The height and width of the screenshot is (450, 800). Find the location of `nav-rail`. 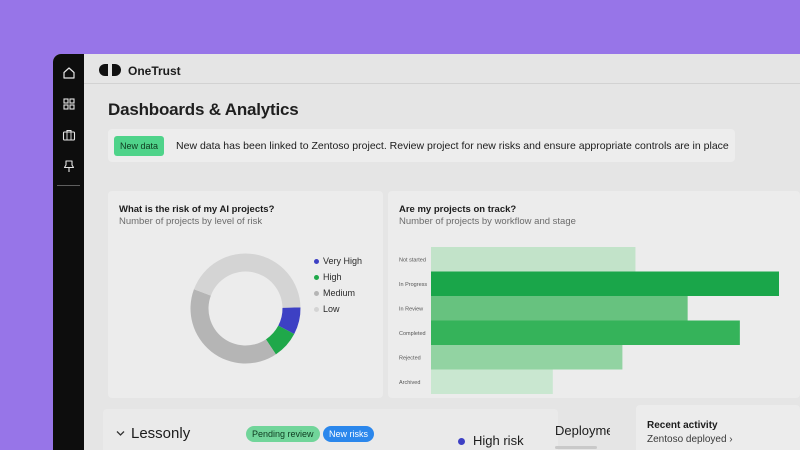

nav-rail is located at coordinates (68, 252).